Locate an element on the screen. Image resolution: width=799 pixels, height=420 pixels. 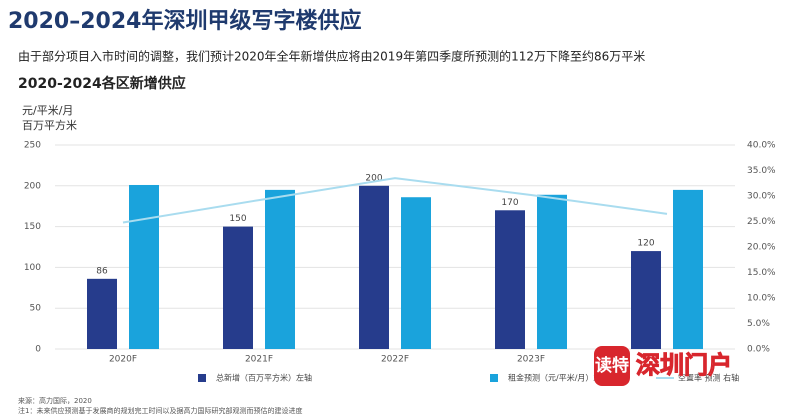
y2-tick-label: 10.0% is located at coordinates (761, 299).